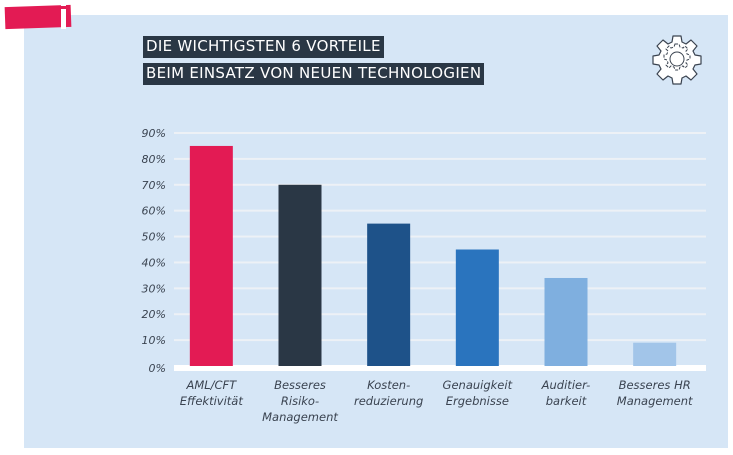  Describe the element at coordinates (154, 262) in the screenshot. I see `y-tick-label: 40%` at that location.